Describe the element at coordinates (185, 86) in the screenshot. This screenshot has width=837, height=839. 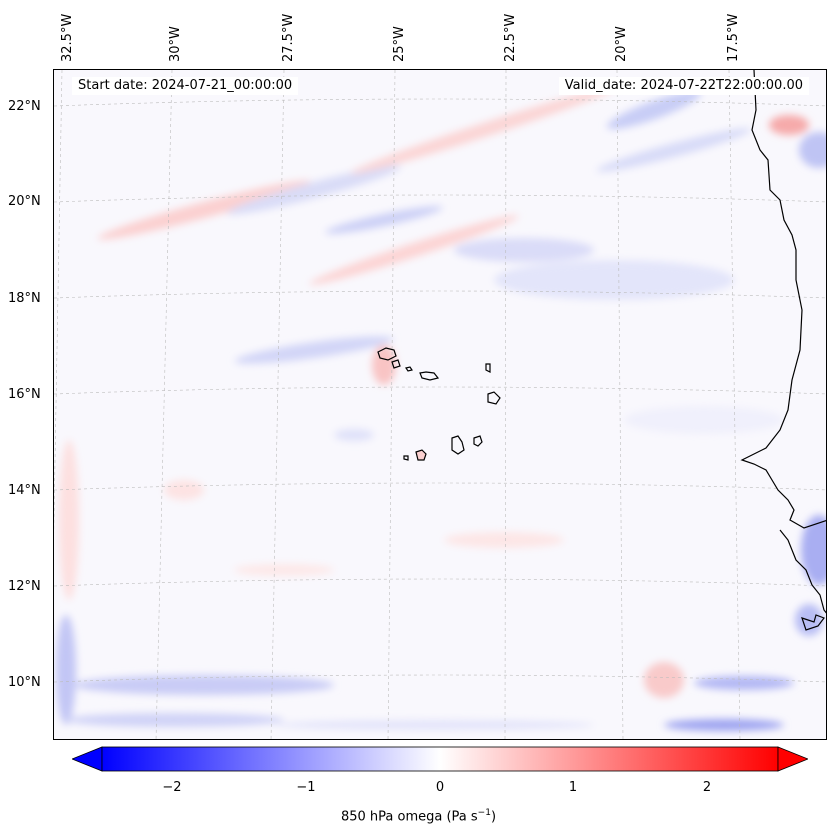
I see `start-date-label: Start date: 2024-07-21_00:00:00` at that location.